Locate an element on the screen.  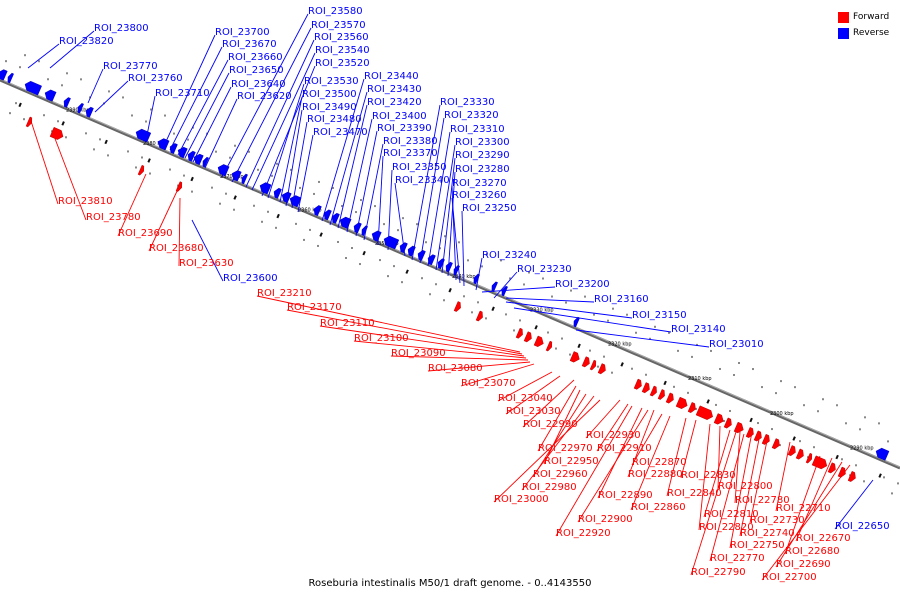
forward-roi-label: ROI_23210 is located at coordinates (284, 293).